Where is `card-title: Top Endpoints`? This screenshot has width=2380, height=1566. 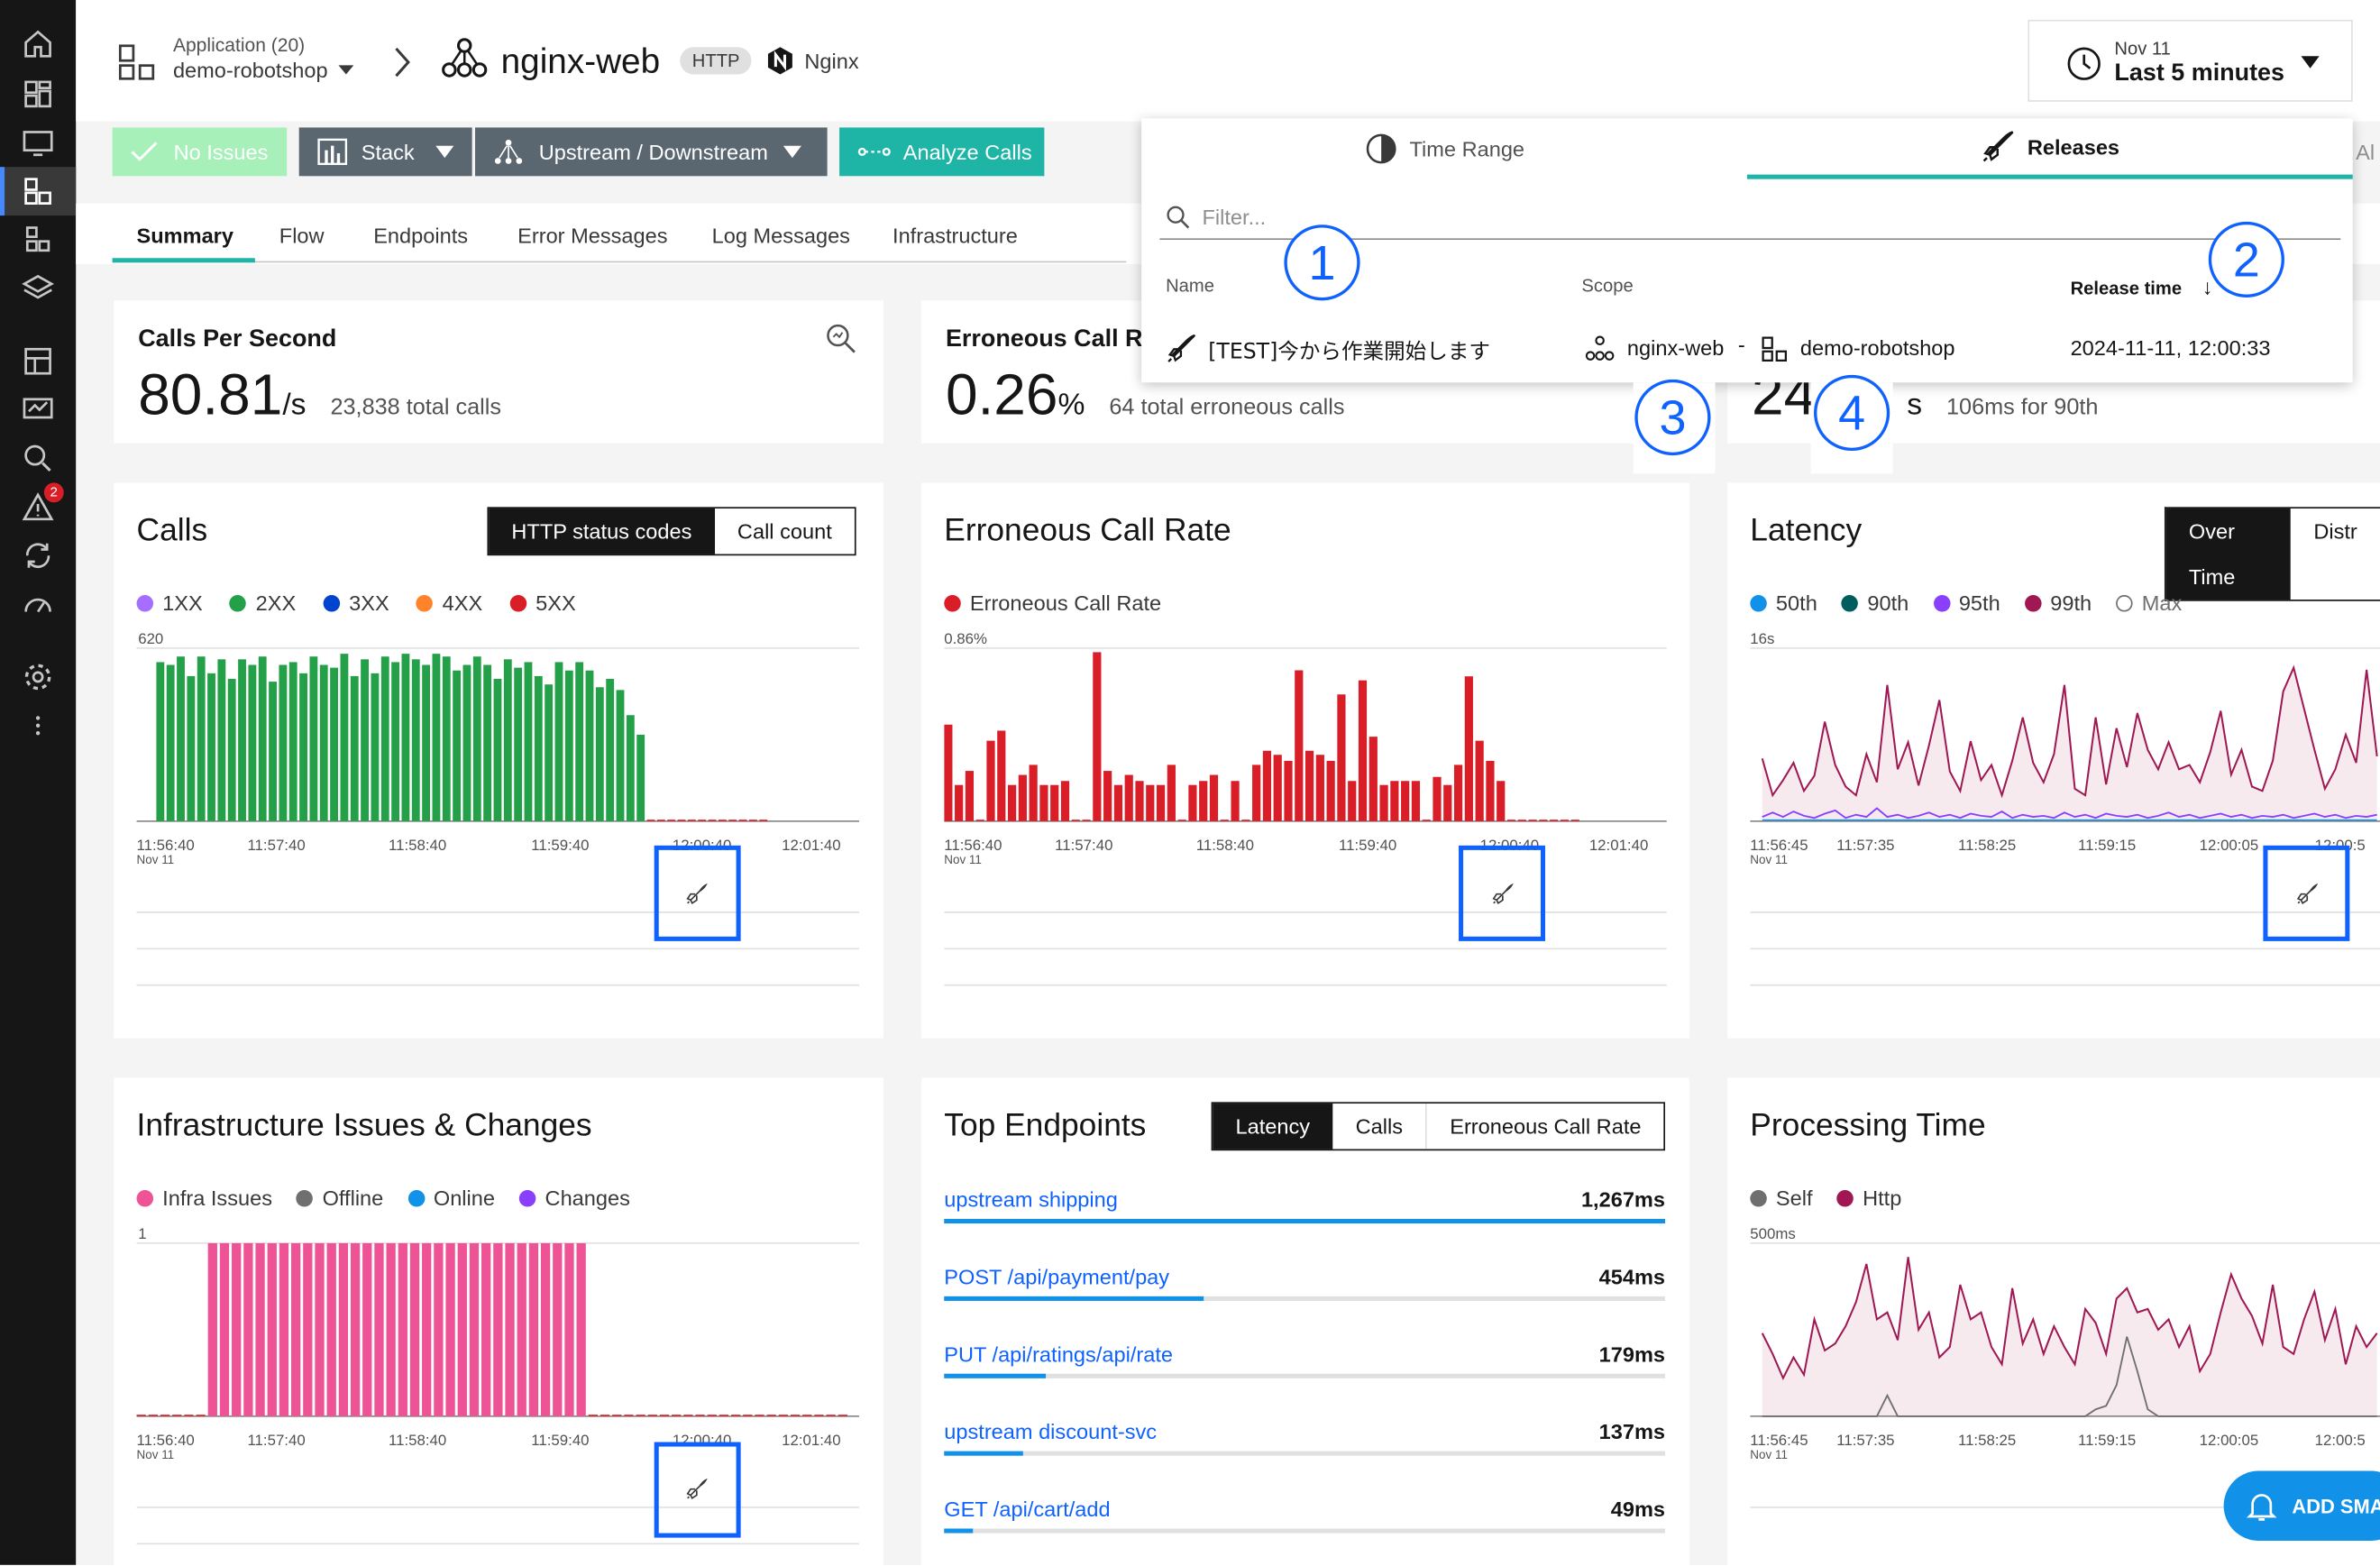
card-title: Top Endpoints is located at coordinates (1045, 1125).